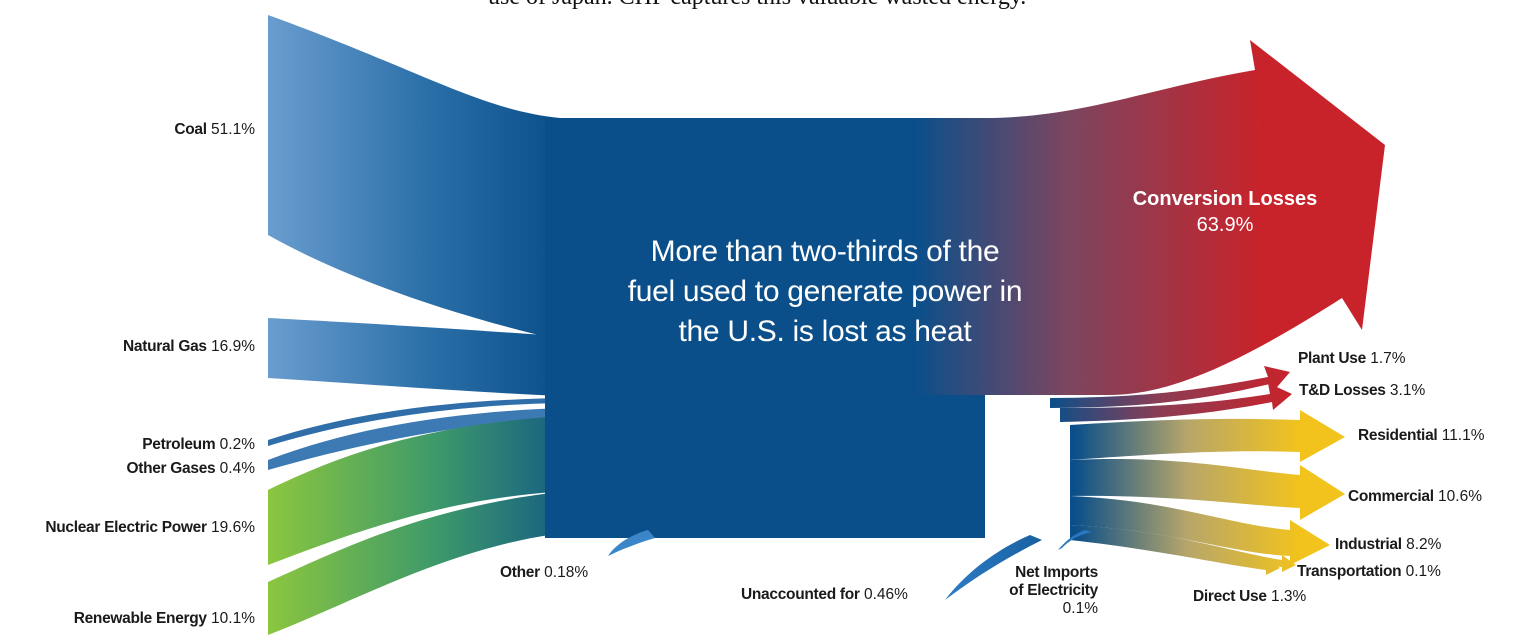  Describe the element at coordinates (434, 561) in the screenshot. I see `renewable-flow` at that location.